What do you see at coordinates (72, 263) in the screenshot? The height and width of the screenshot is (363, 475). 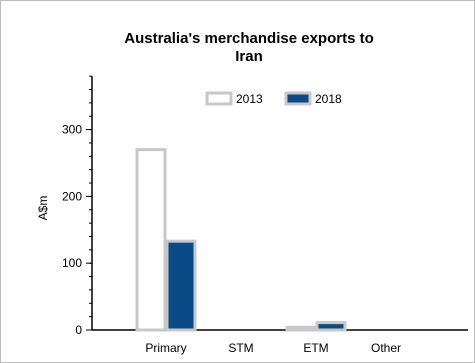 I see `y-tick-label: 100` at bounding box center [72, 263].